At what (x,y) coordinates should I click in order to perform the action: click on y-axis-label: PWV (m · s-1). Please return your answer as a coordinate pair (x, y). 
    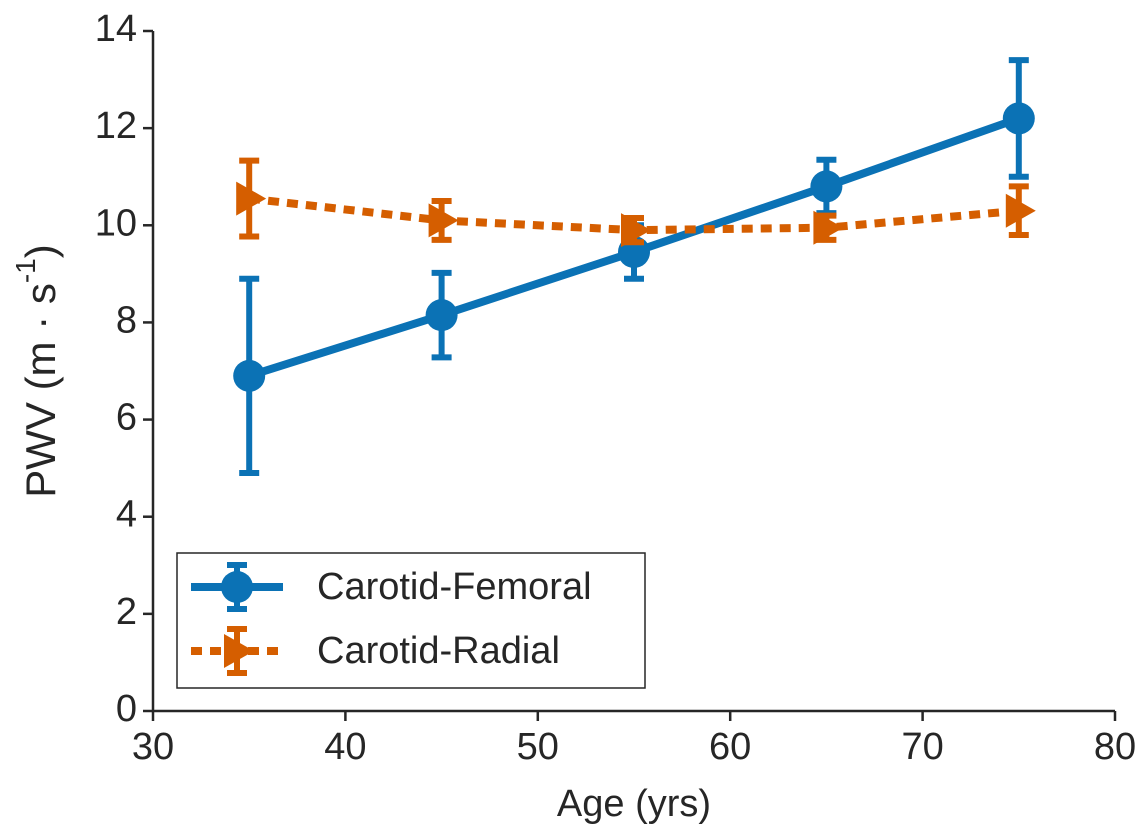
    Looking at the image, I should click on (37, 371).